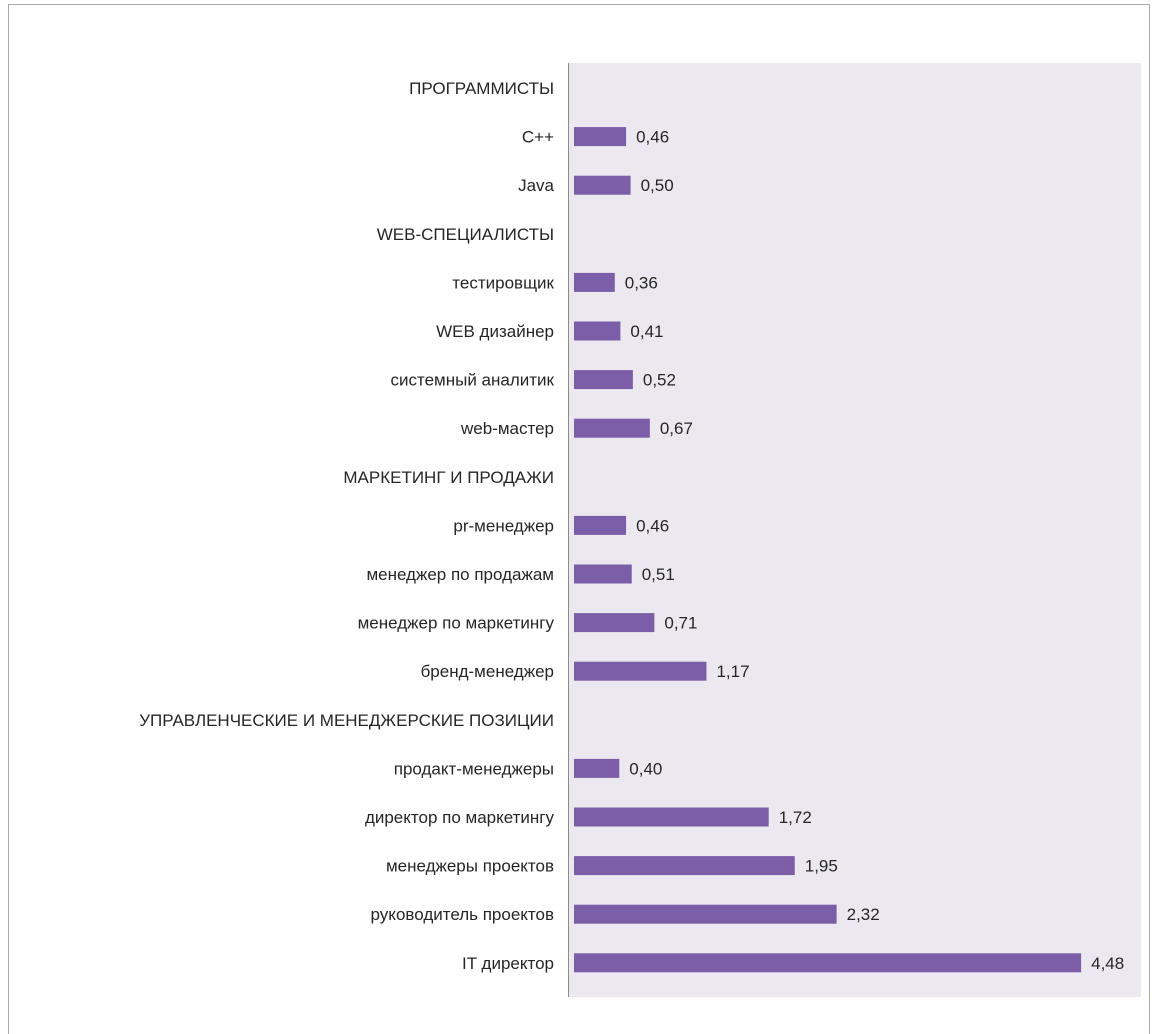 The width and height of the screenshot is (1152, 1034). What do you see at coordinates (473, 380) in the screenshot?
I see `category-label: системный аналитик` at bounding box center [473, 380].